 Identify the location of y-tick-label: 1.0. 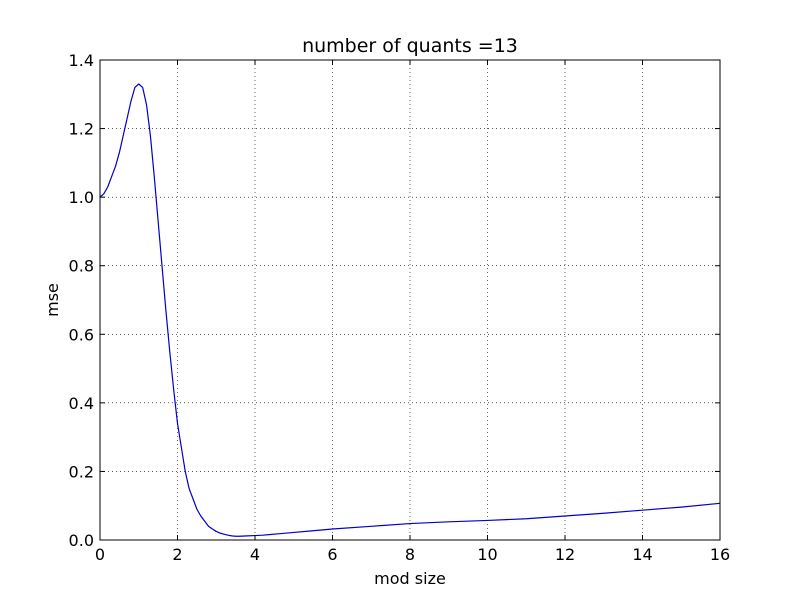
(81, 197).